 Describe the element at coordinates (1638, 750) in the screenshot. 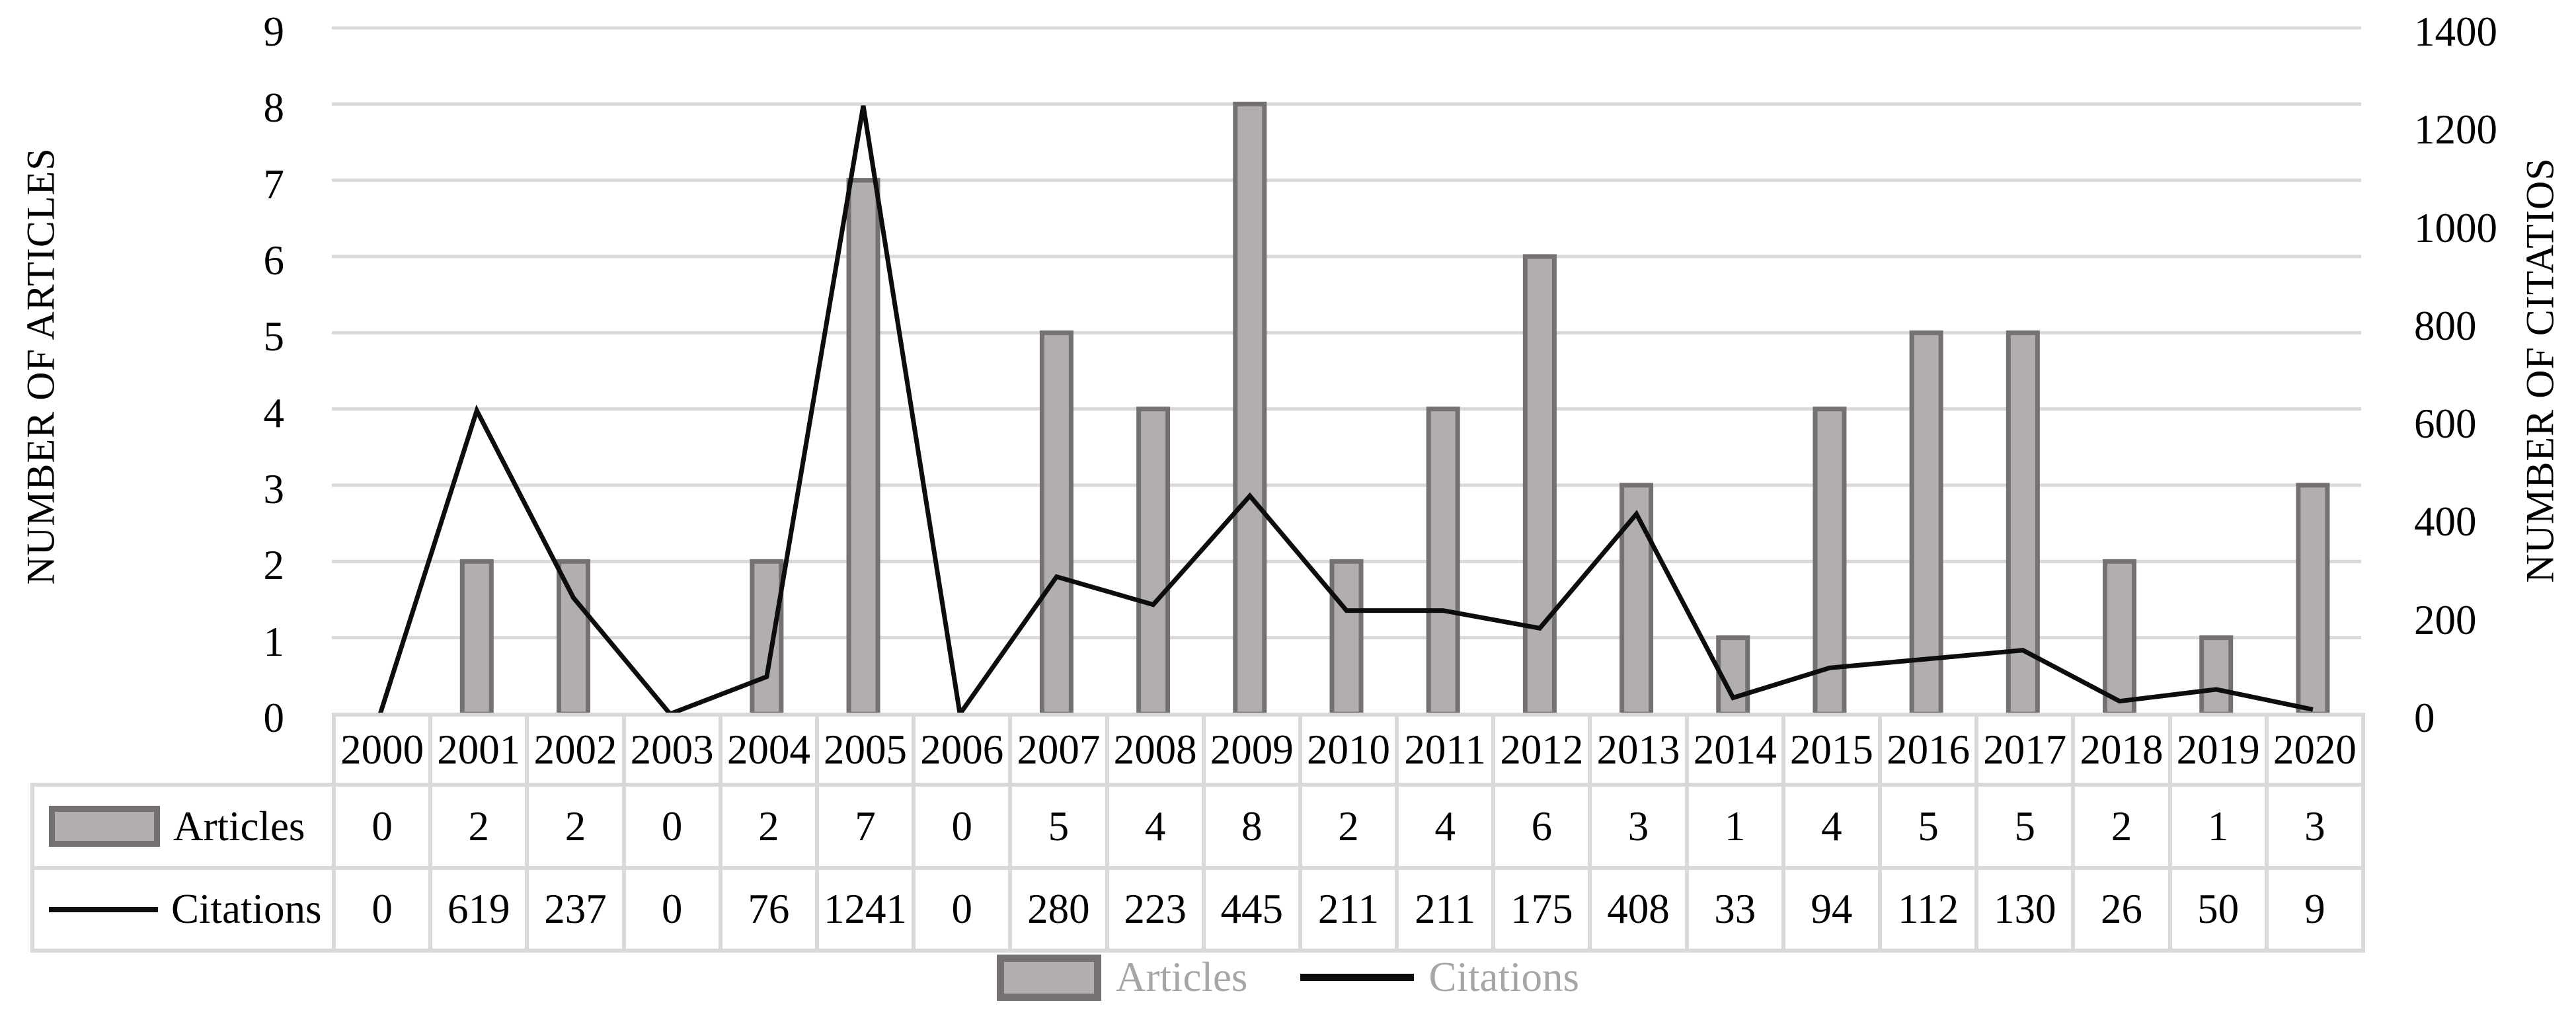

I see `year-header-cell: 2013` at that location.